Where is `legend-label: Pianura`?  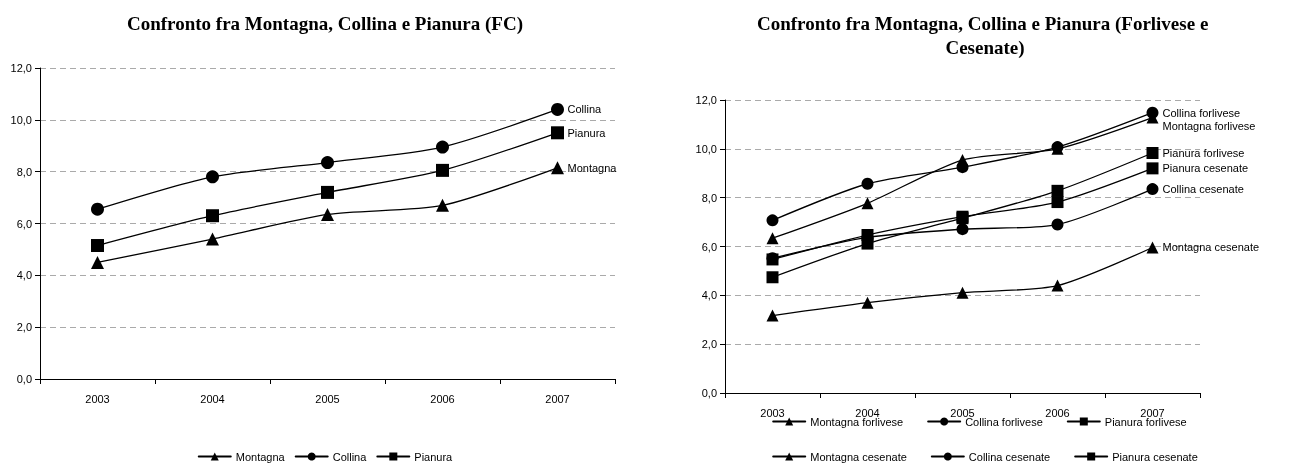 legend-label: Pianura is located at coordinates (434, 456).